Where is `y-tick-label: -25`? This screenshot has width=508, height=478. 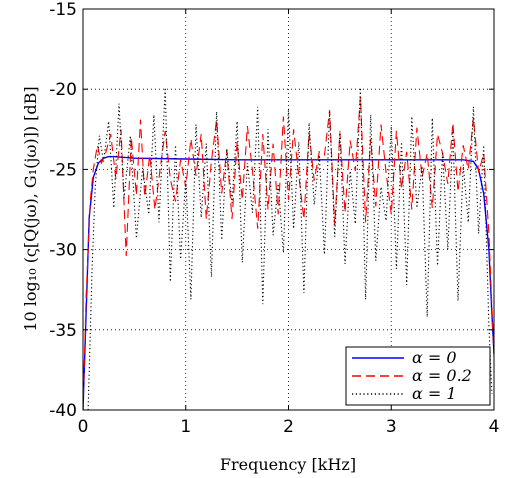
y-tick-label: -25 is located at coordinates (63, 170).